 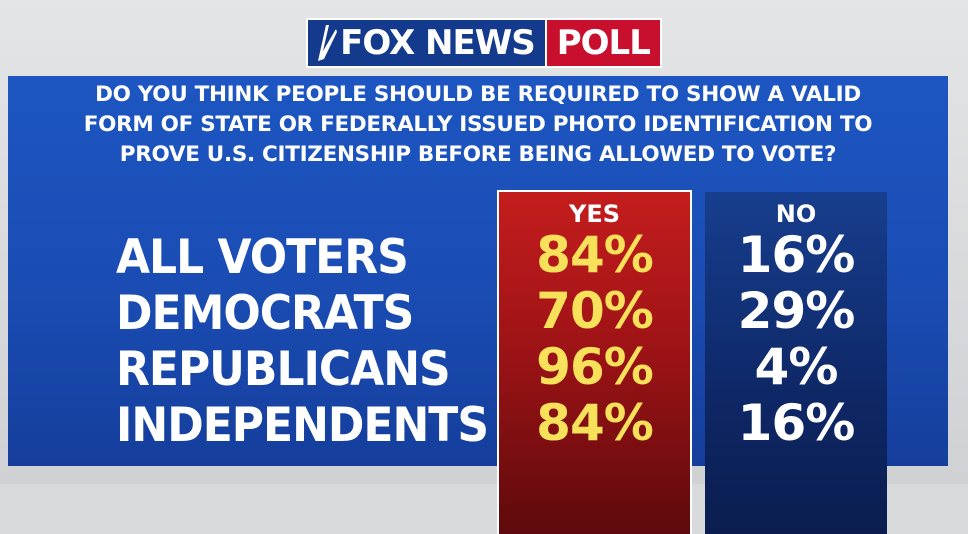 I want to click on yes-column: YES 84% 70% 96% 84%, so click(x=594, y=363).